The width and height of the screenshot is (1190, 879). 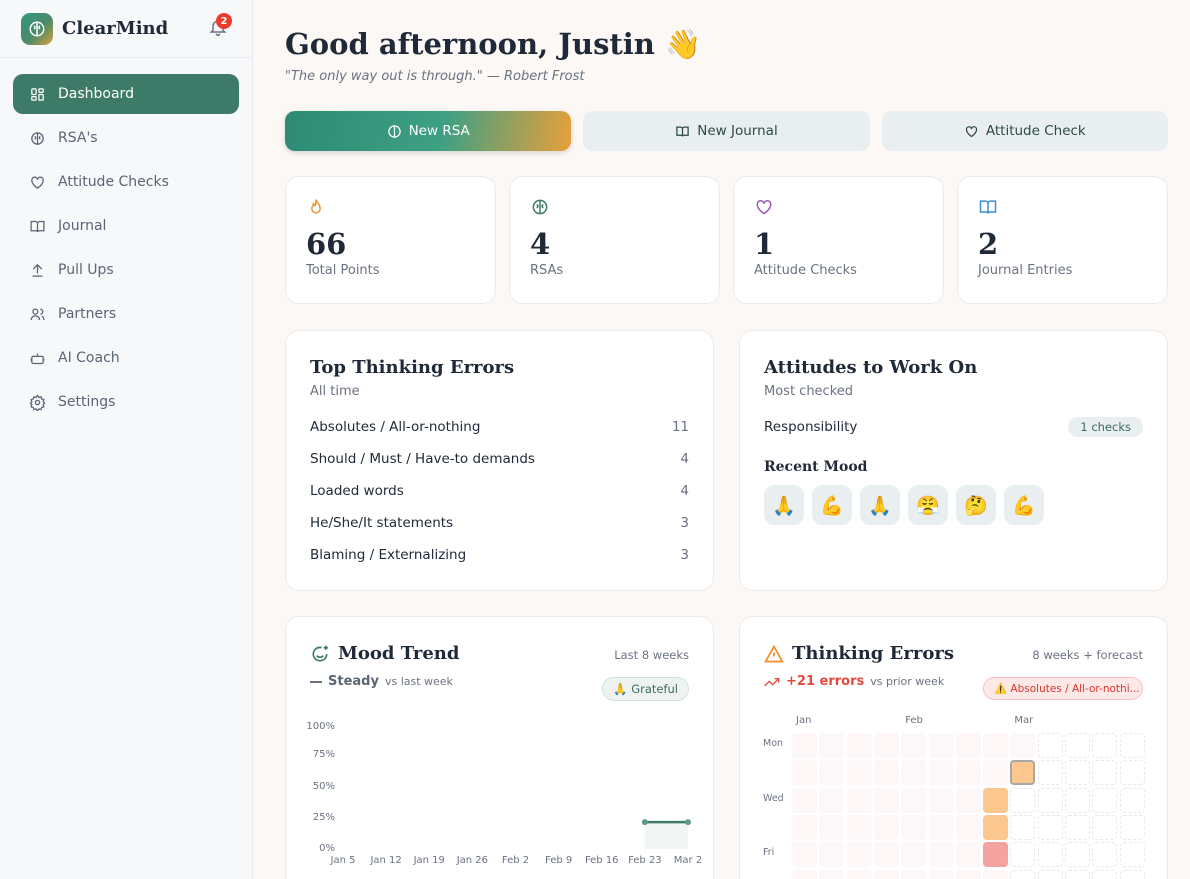 What do you see at coordinates (126, 270) in the screenshot?
I see `sidebar-item-pull-ups: Pull Ups` at bounding box center [126, 270].